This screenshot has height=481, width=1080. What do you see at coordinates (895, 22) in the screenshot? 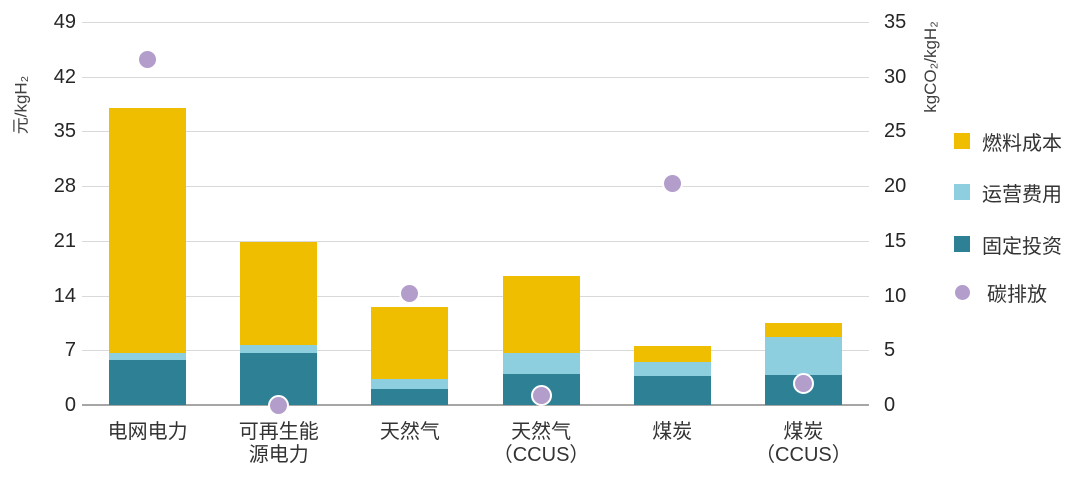
I see `right-axis-tick-label: 35` at bounding box center [895, 22].